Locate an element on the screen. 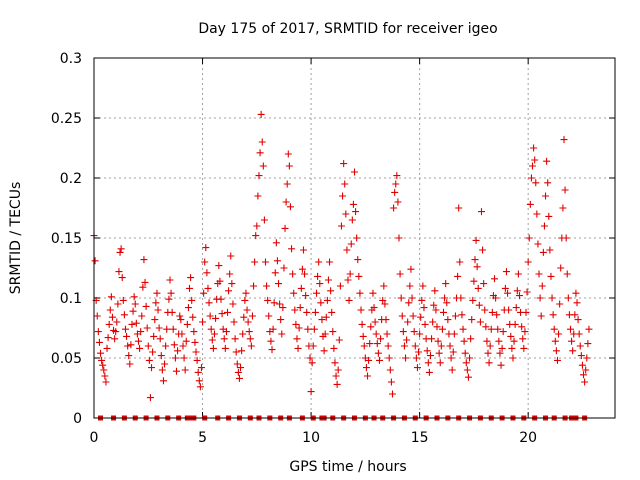 The width and height of the screenshot is (640, 480). x-tick-label: 5 is located at coordinates (202, 438).